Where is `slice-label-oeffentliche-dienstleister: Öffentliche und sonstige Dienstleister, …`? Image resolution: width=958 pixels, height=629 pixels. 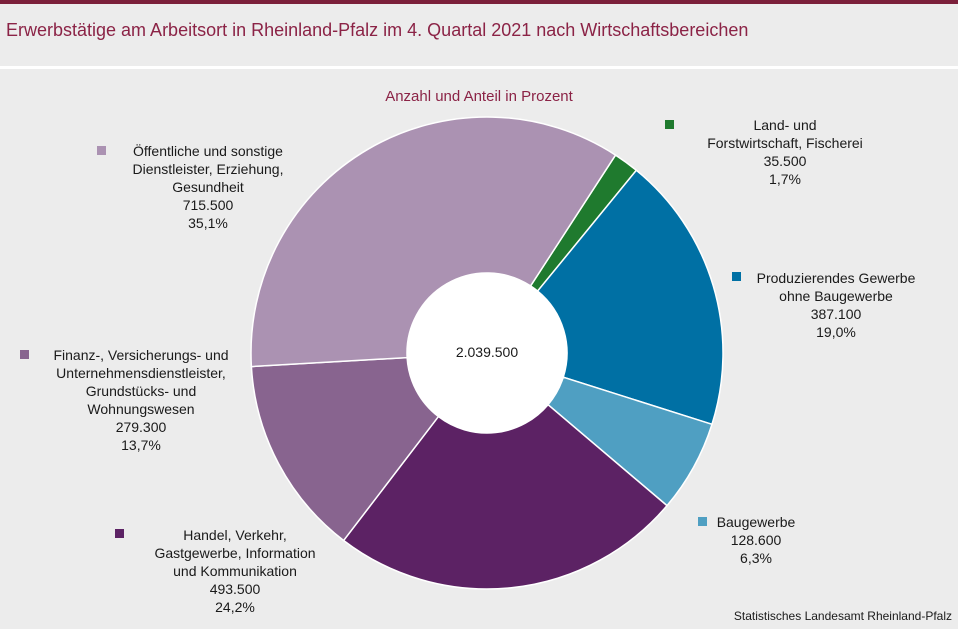
slice-label-oeffentliche-dienstleister: Öffentliche und sonstige Dienstleister, … is located at coordinates (208, 187).